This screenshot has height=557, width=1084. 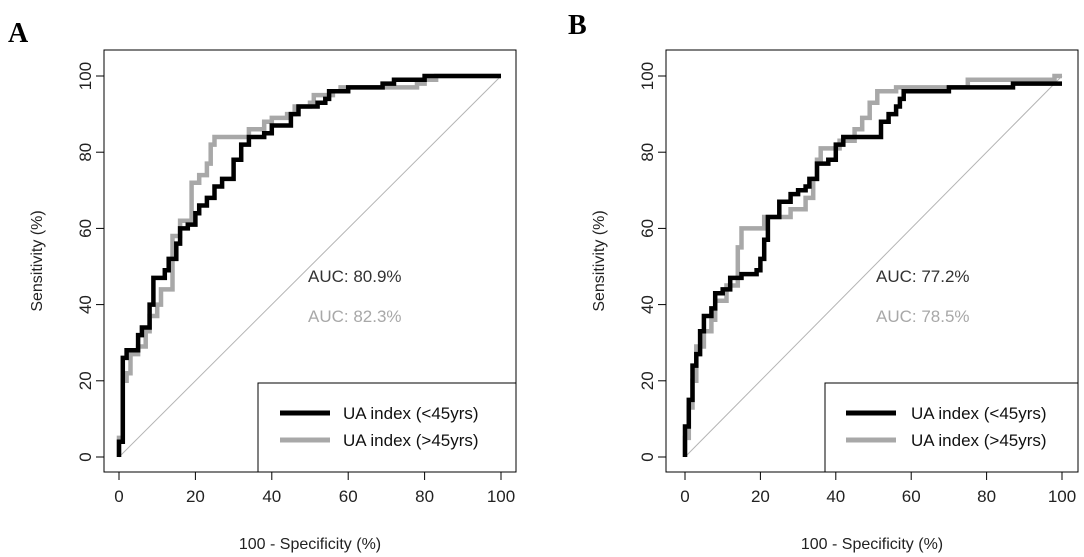 I want to click on auc-annotation-over45: AUC: 78.5%, so click(x=923, y=316).